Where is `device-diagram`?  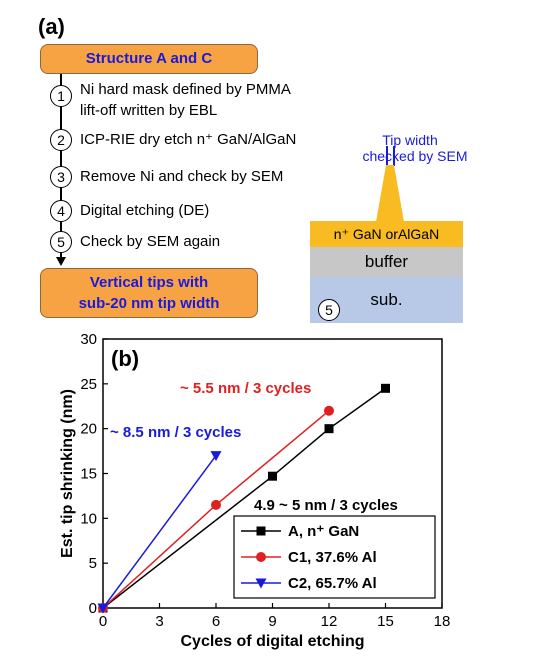
device-diagram is located at coordinates (390, 193).